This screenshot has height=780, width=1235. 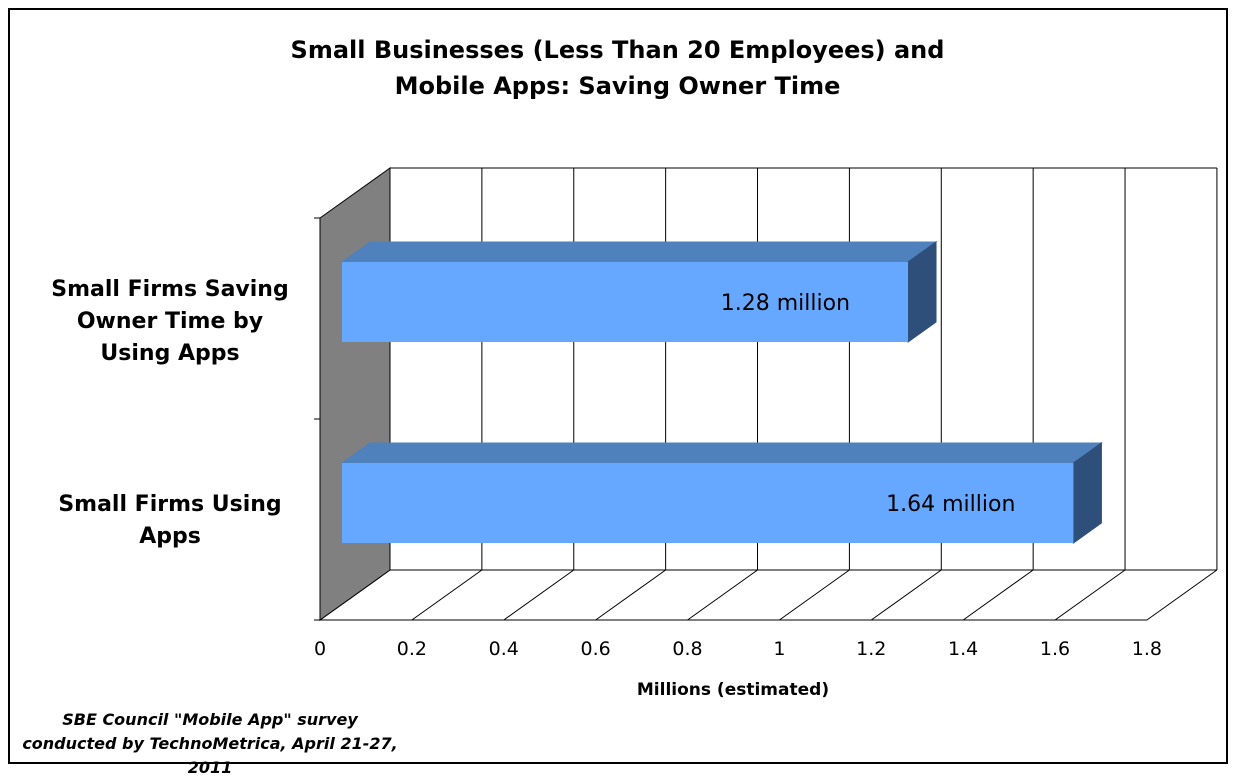 What do you see at coordinates (1055, 649) in the screenshot?
I see `x-tick-label: 1.6` at bounding box center [1055, 649].